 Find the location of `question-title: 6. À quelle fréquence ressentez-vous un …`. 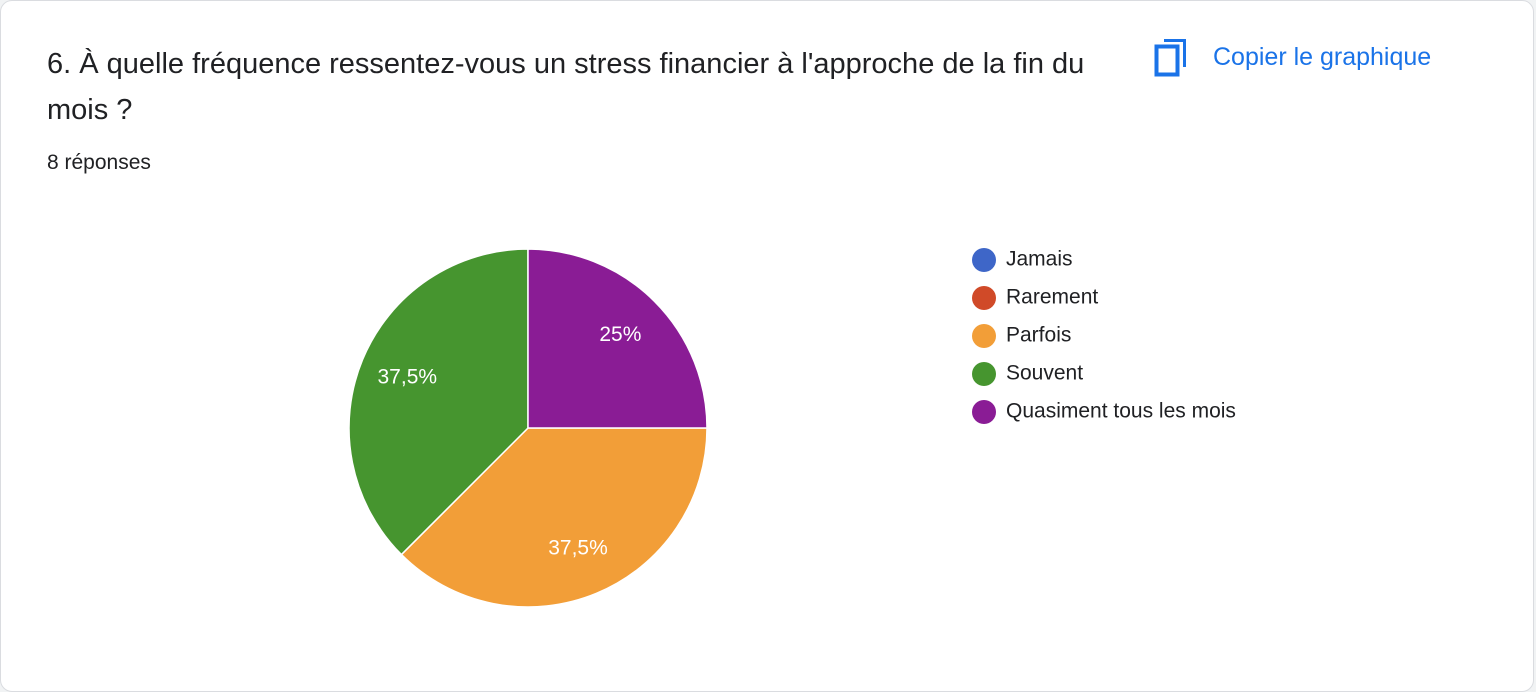

question-title: 6. À quelle fréquence ressentez-vous un … is located at coordinates (566, 87).